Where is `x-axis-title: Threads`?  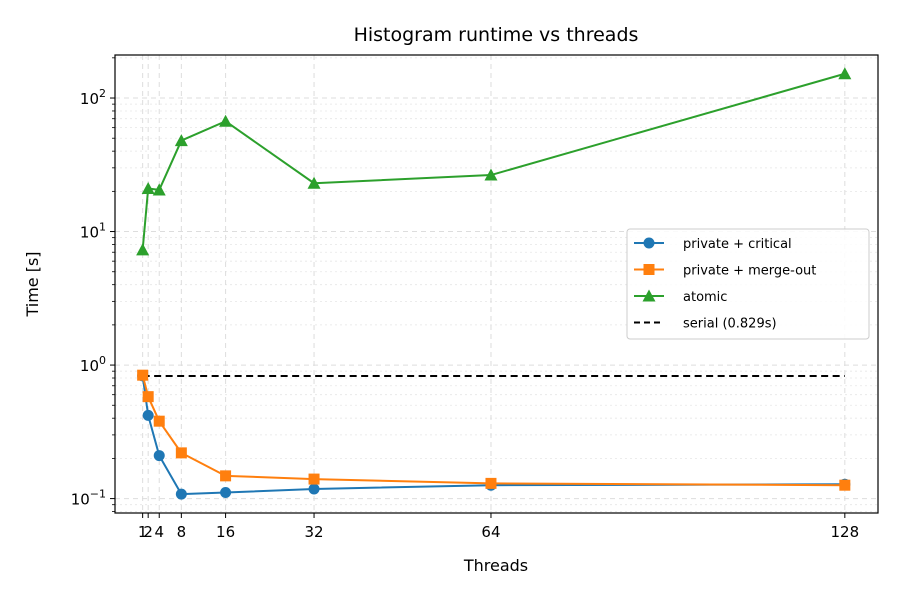 x-axis-title: Threads is located at coordinates (495, 565).